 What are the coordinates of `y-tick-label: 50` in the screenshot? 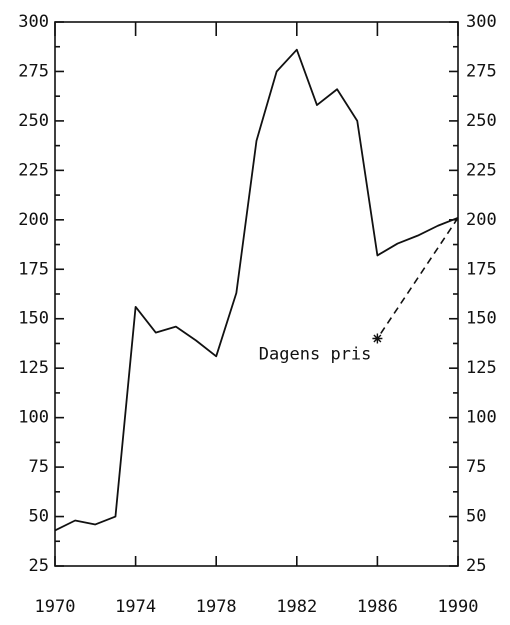 It's located at (39, 517).